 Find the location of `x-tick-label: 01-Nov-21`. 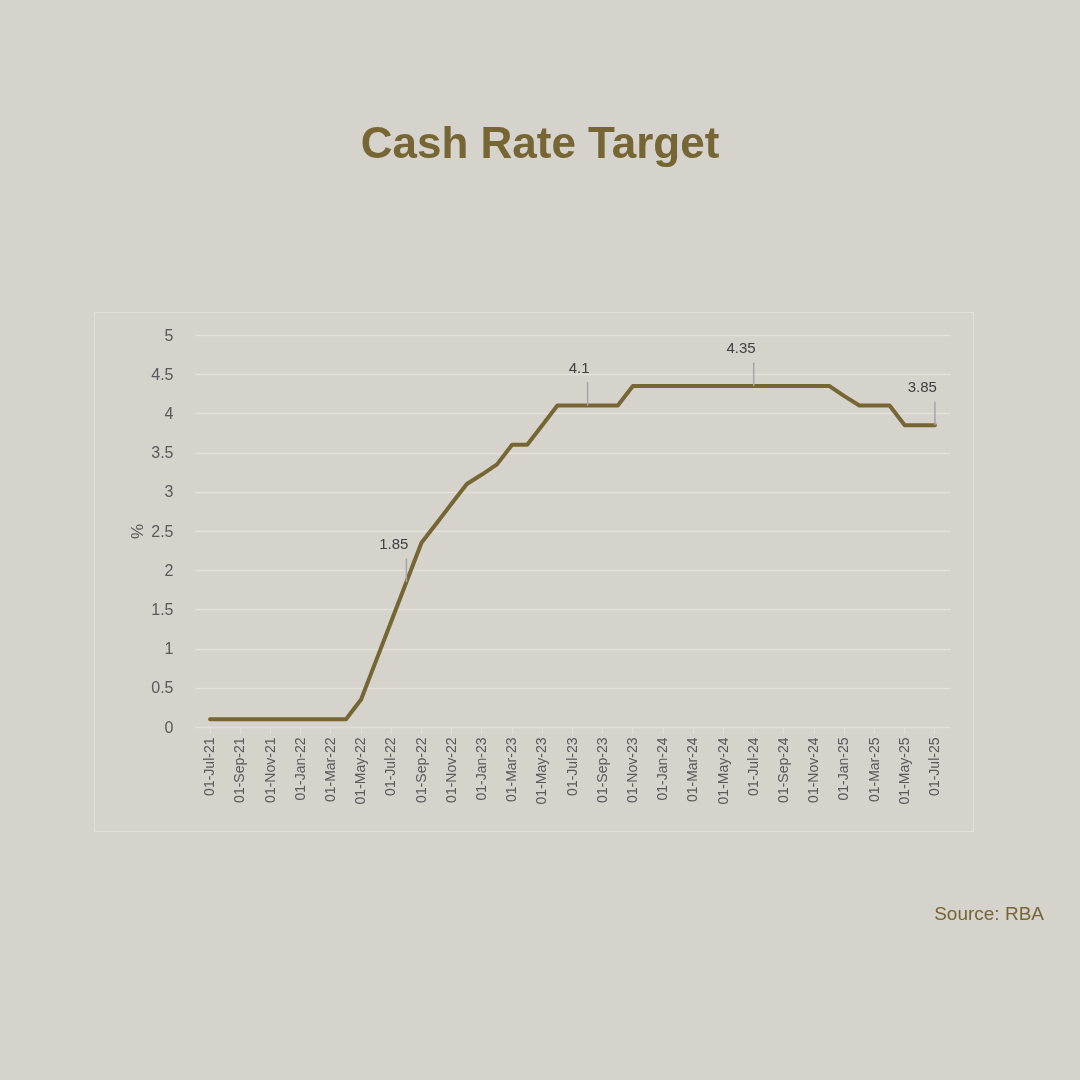

x-tick-label: 01-Nov-21 is located at coordinates (269, 770).